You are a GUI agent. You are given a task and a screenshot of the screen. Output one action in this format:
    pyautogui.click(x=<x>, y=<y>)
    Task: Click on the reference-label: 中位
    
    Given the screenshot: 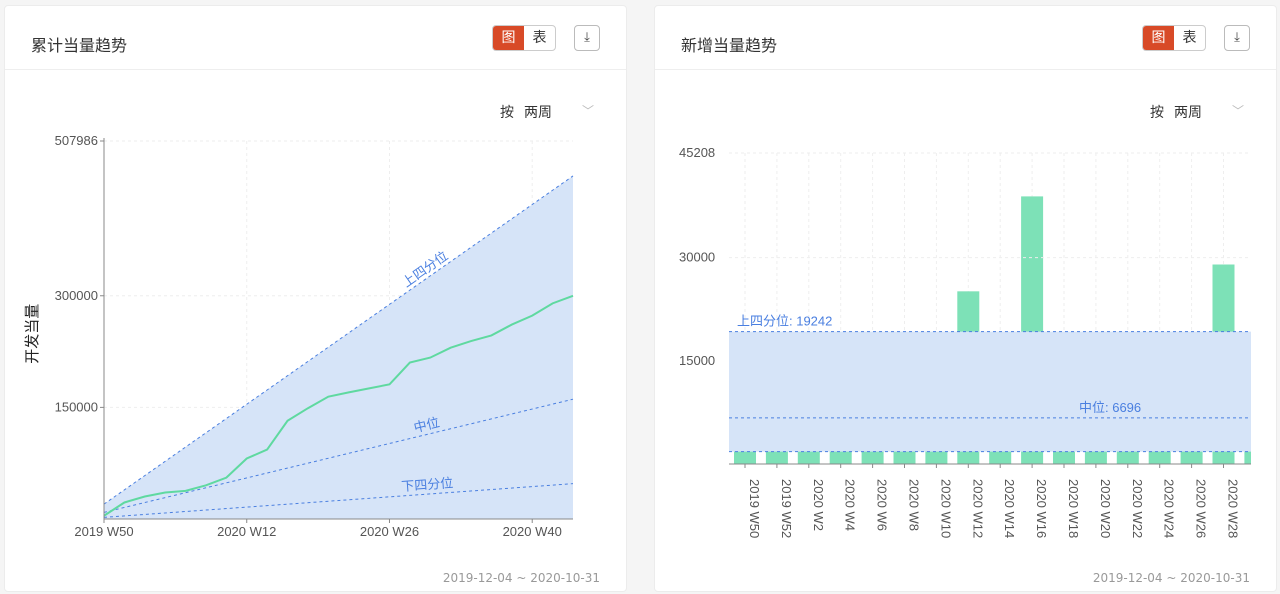 What is the action you would take?
    pyautogui.click(x=426, y=425)
    